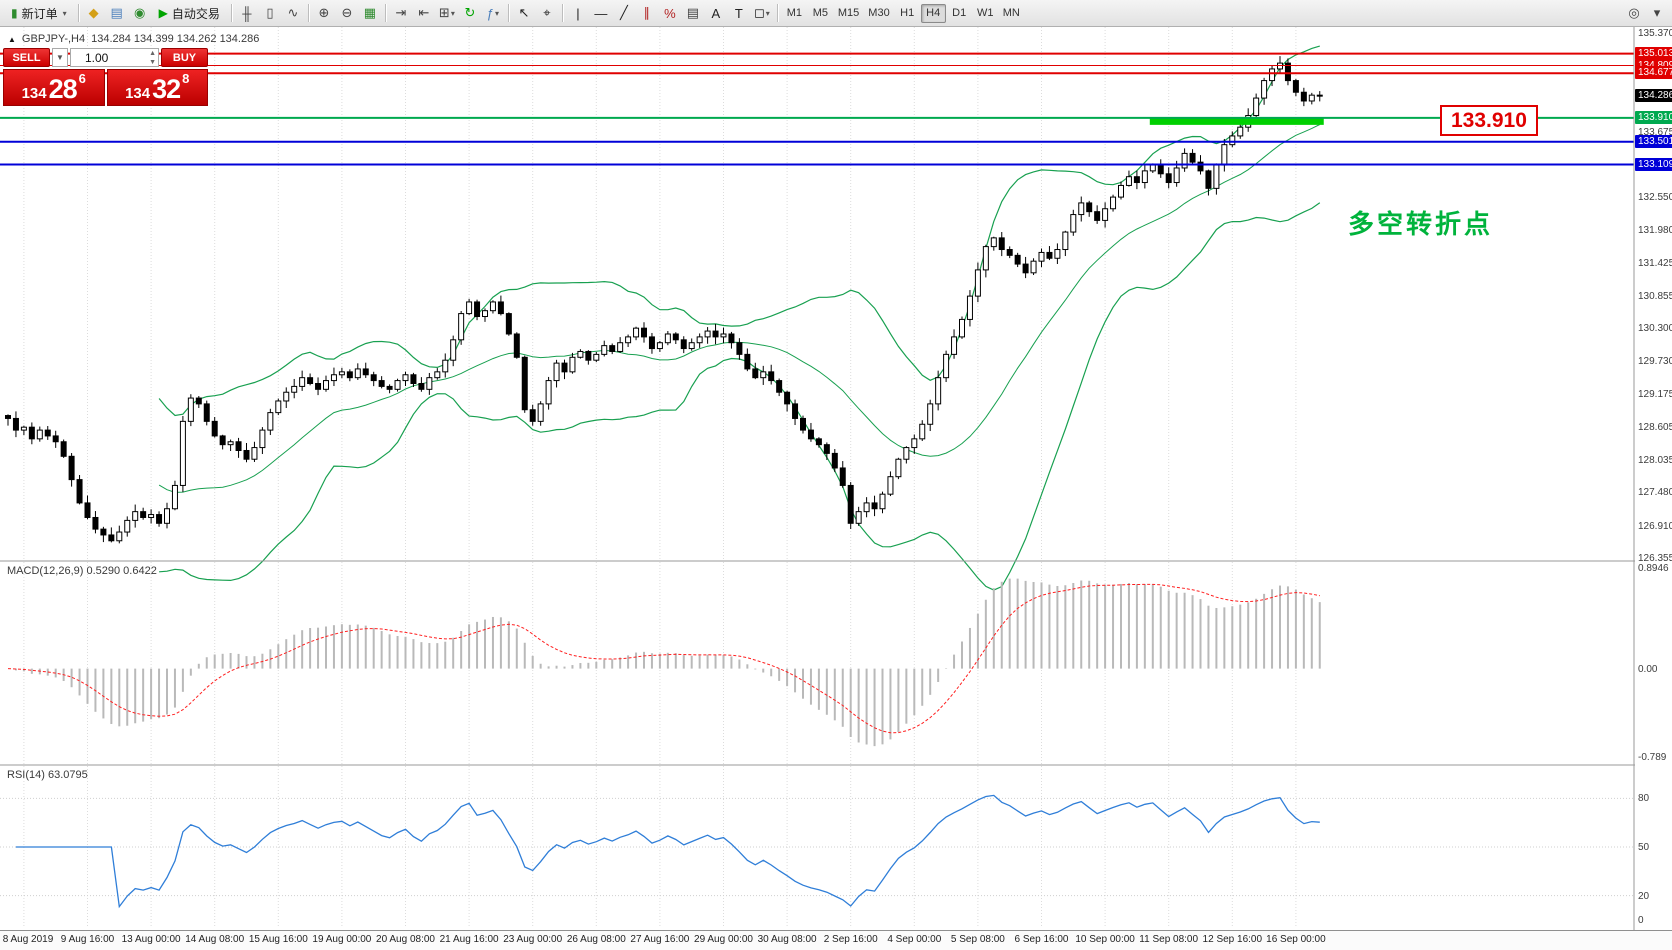 The height and width of the screenshot is (950, 1672). I want to click on cursor-button: ↖, so click(524, 13).